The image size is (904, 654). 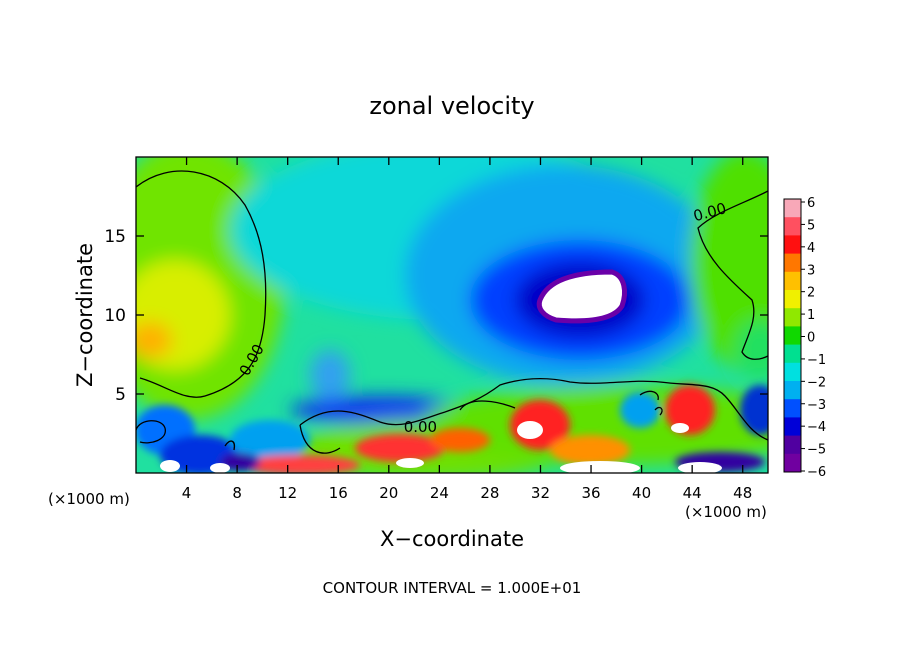 What do you see at coordinates (811, 248) in the screenshot?
I see `colorbar-tick-label: 4` at bounding box center [811, 248].